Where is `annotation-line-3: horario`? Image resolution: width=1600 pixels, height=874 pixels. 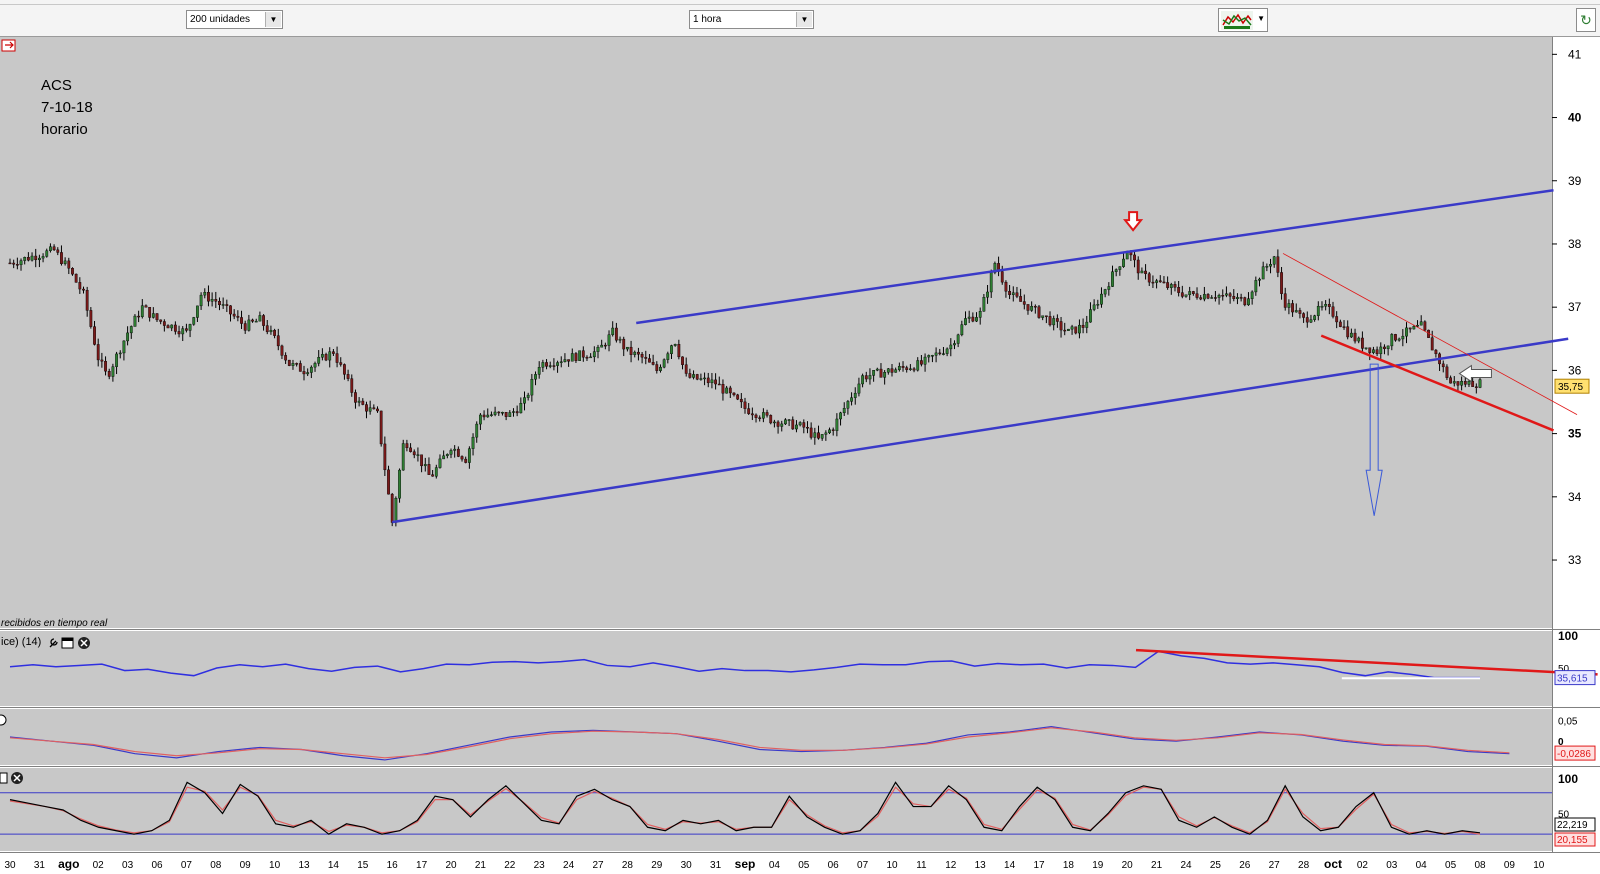
annotation-line-3: horario is located at coordinates (64, 129).